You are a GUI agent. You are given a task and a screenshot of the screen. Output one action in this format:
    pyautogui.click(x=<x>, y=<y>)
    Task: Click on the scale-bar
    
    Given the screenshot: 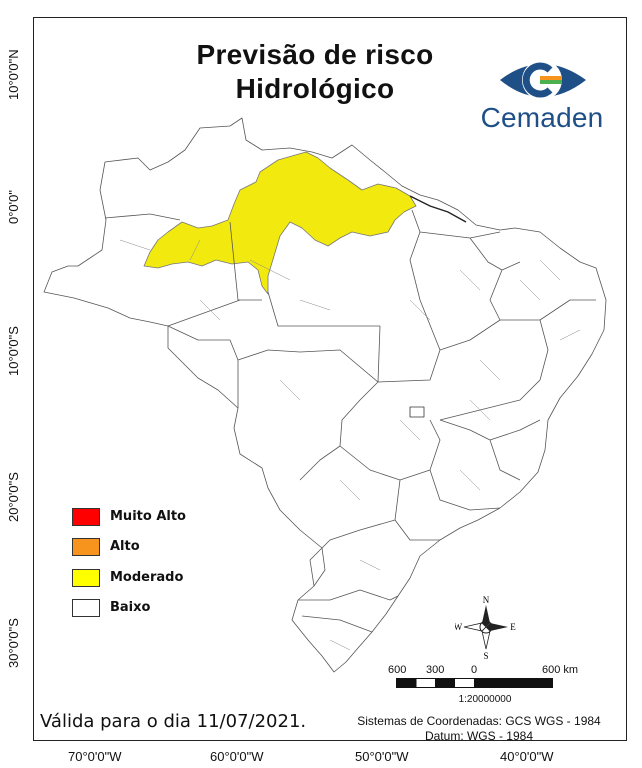 What is the action you would take?
    pyautogui.click(x=474, y=683)
    